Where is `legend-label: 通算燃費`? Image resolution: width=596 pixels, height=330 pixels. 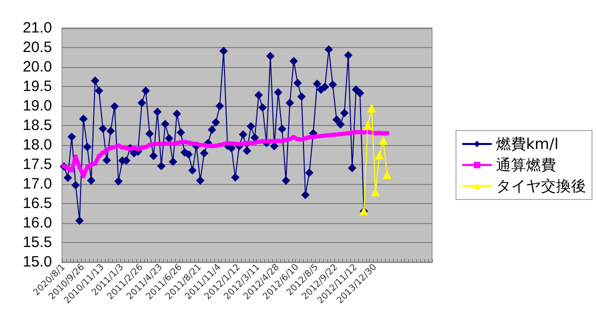
legend-label: 通算燃費 is located at coordinates (526, 165).